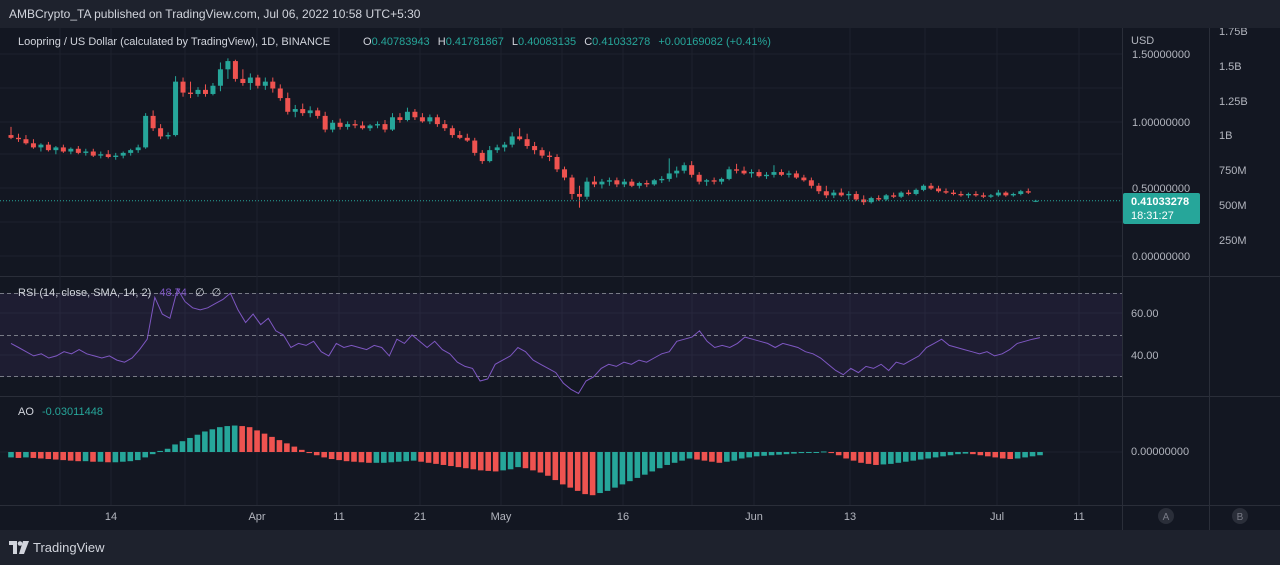  I want to click on time-axis-label: Apr, so click(256, 517).